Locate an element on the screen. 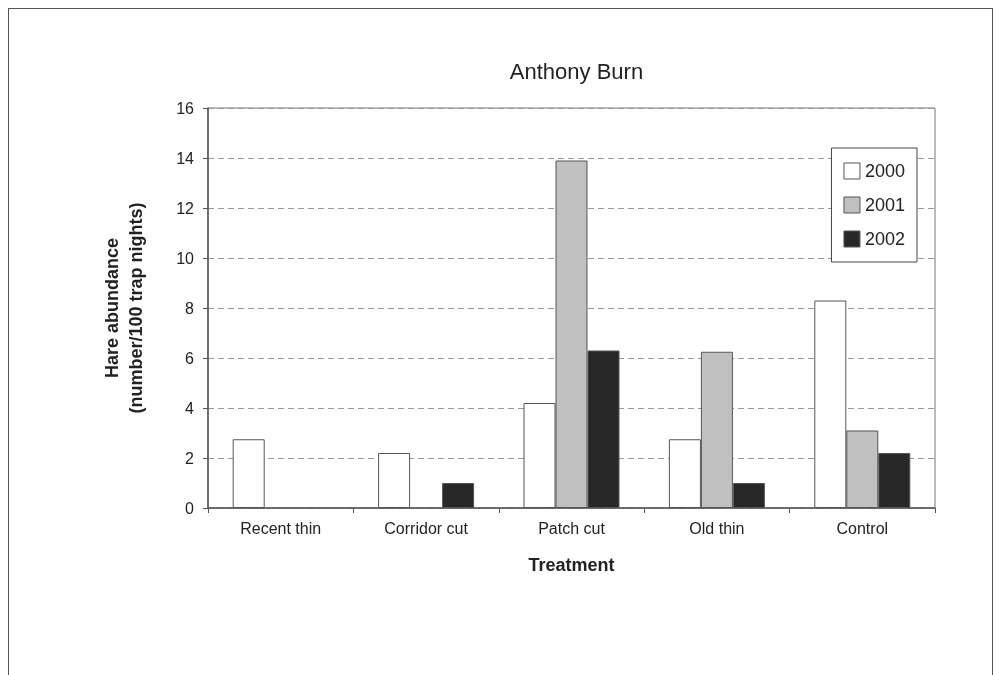  legend-label: 2000 is located at coordinates (884, 171).